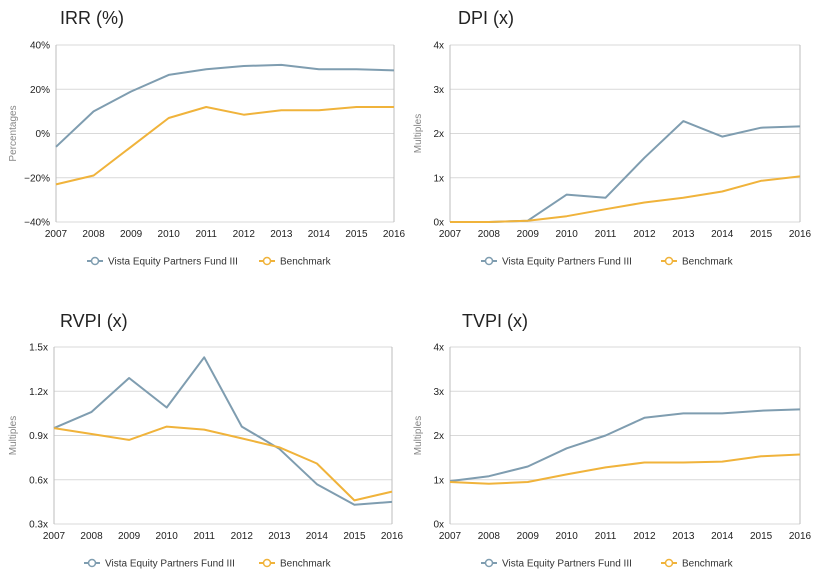 This screenshot has width=817, height=578. What do you see at coordinates (38, 348) in the screenshot?
I see `y-tick-label: 1.5x` at bounding box center [38, 348].